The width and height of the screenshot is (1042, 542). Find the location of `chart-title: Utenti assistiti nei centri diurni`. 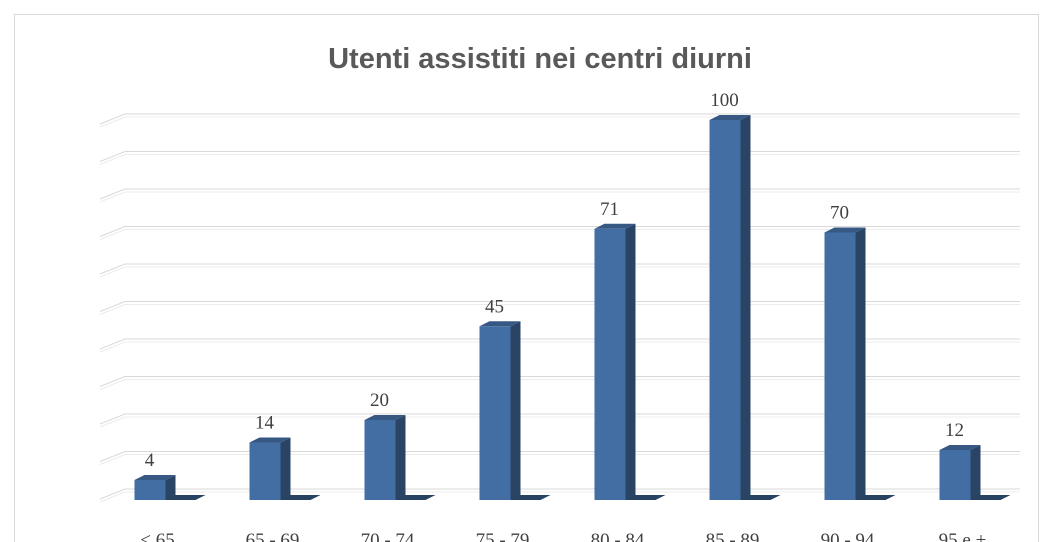

chart-title: Utenti assistiti nei centri diurni is located at coordinates (540, 59).